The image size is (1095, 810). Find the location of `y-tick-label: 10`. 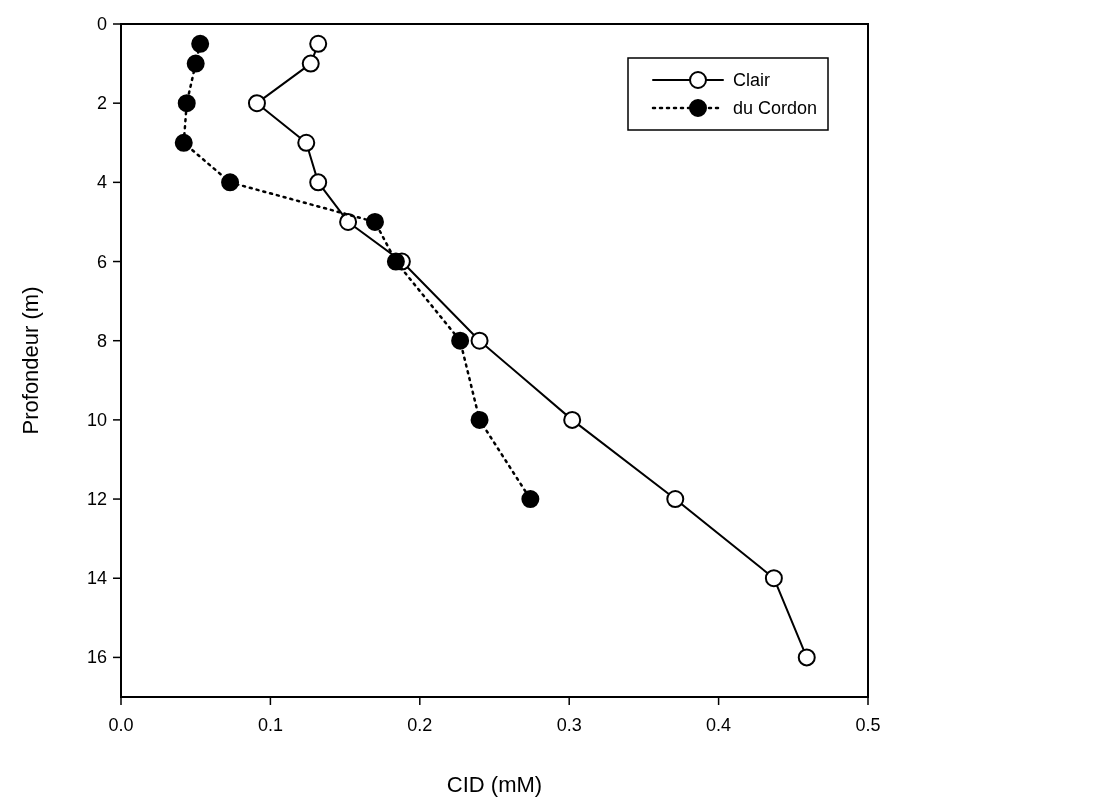

y-tick-label: 10 is located at coordinates (96, 419).